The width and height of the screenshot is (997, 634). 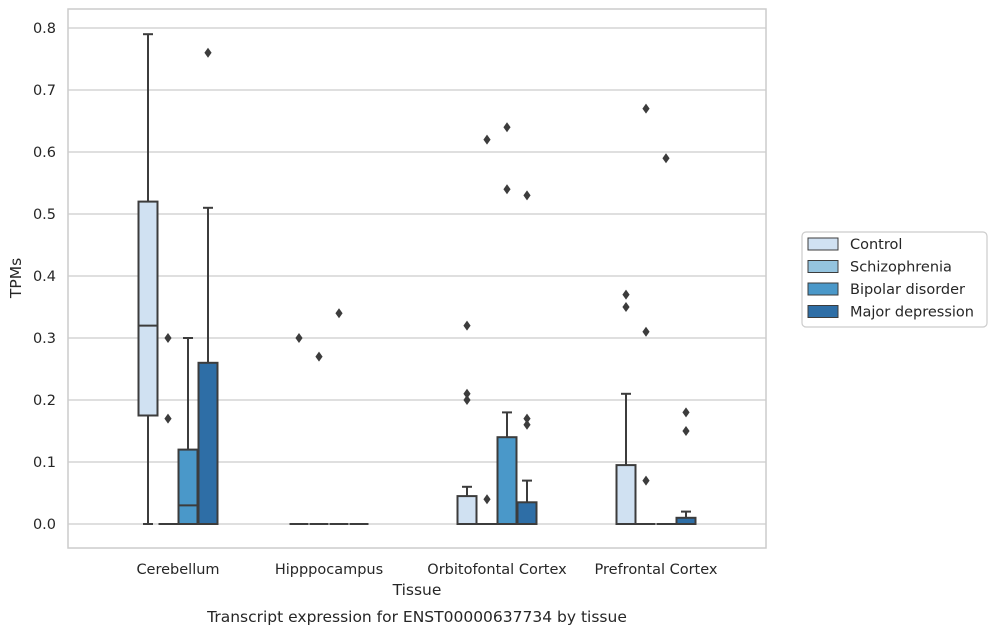 What do you see at coordinates (912, 313) in the screenshot?
I see `legend-label: Major depression` at bounding box center [912, 313].